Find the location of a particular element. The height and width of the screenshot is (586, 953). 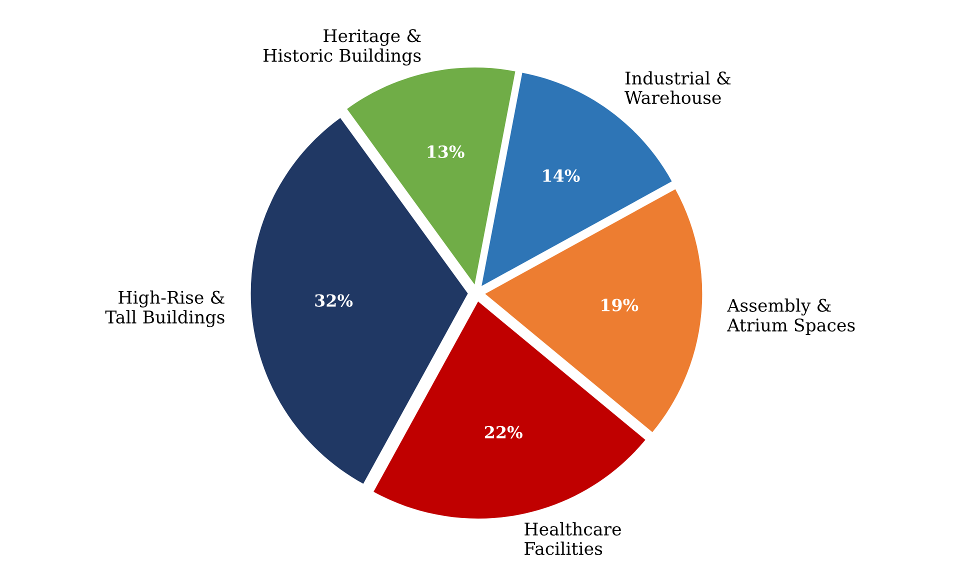

data-label: 22% is located at coordinates (503, 432).